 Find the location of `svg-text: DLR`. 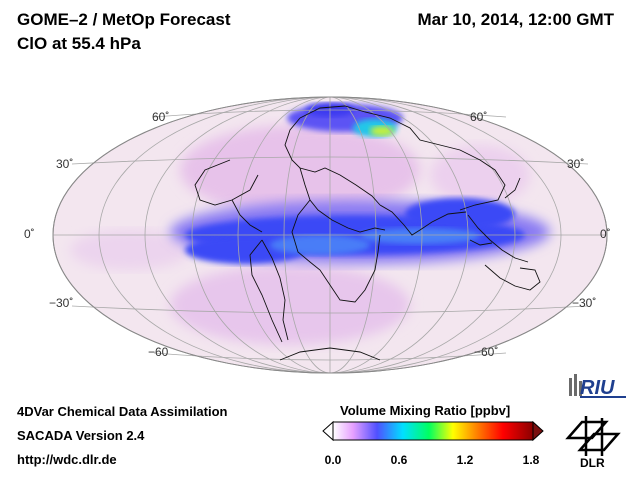

svg-text: DLR is located at coordinates (592, 463).